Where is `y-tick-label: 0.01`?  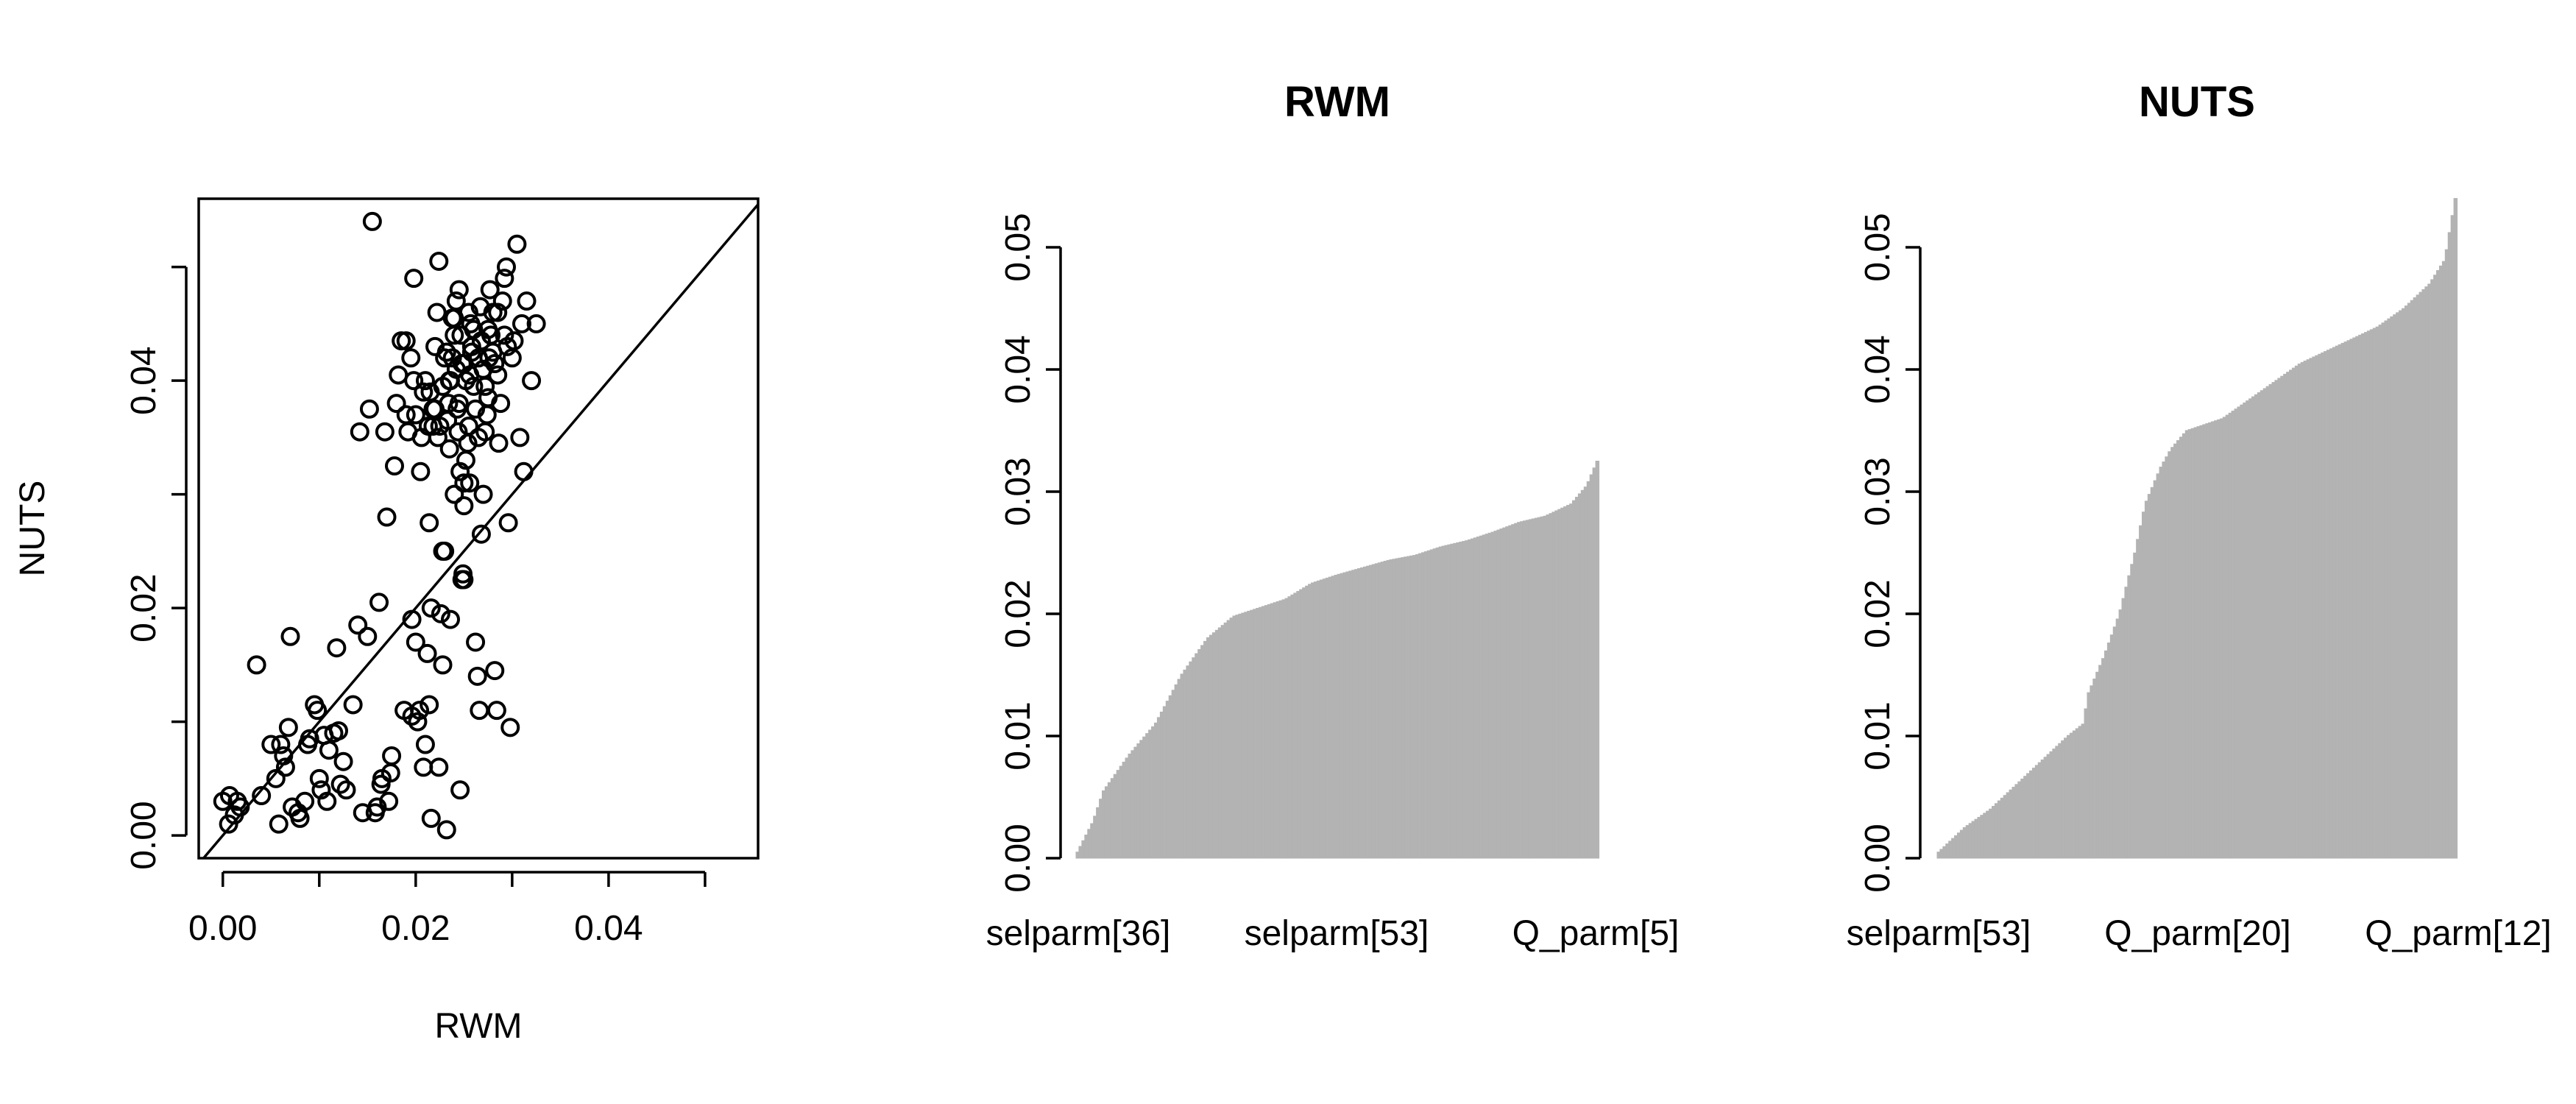
y-tick-label: 0.01 is located at coordinates (1018, 735).